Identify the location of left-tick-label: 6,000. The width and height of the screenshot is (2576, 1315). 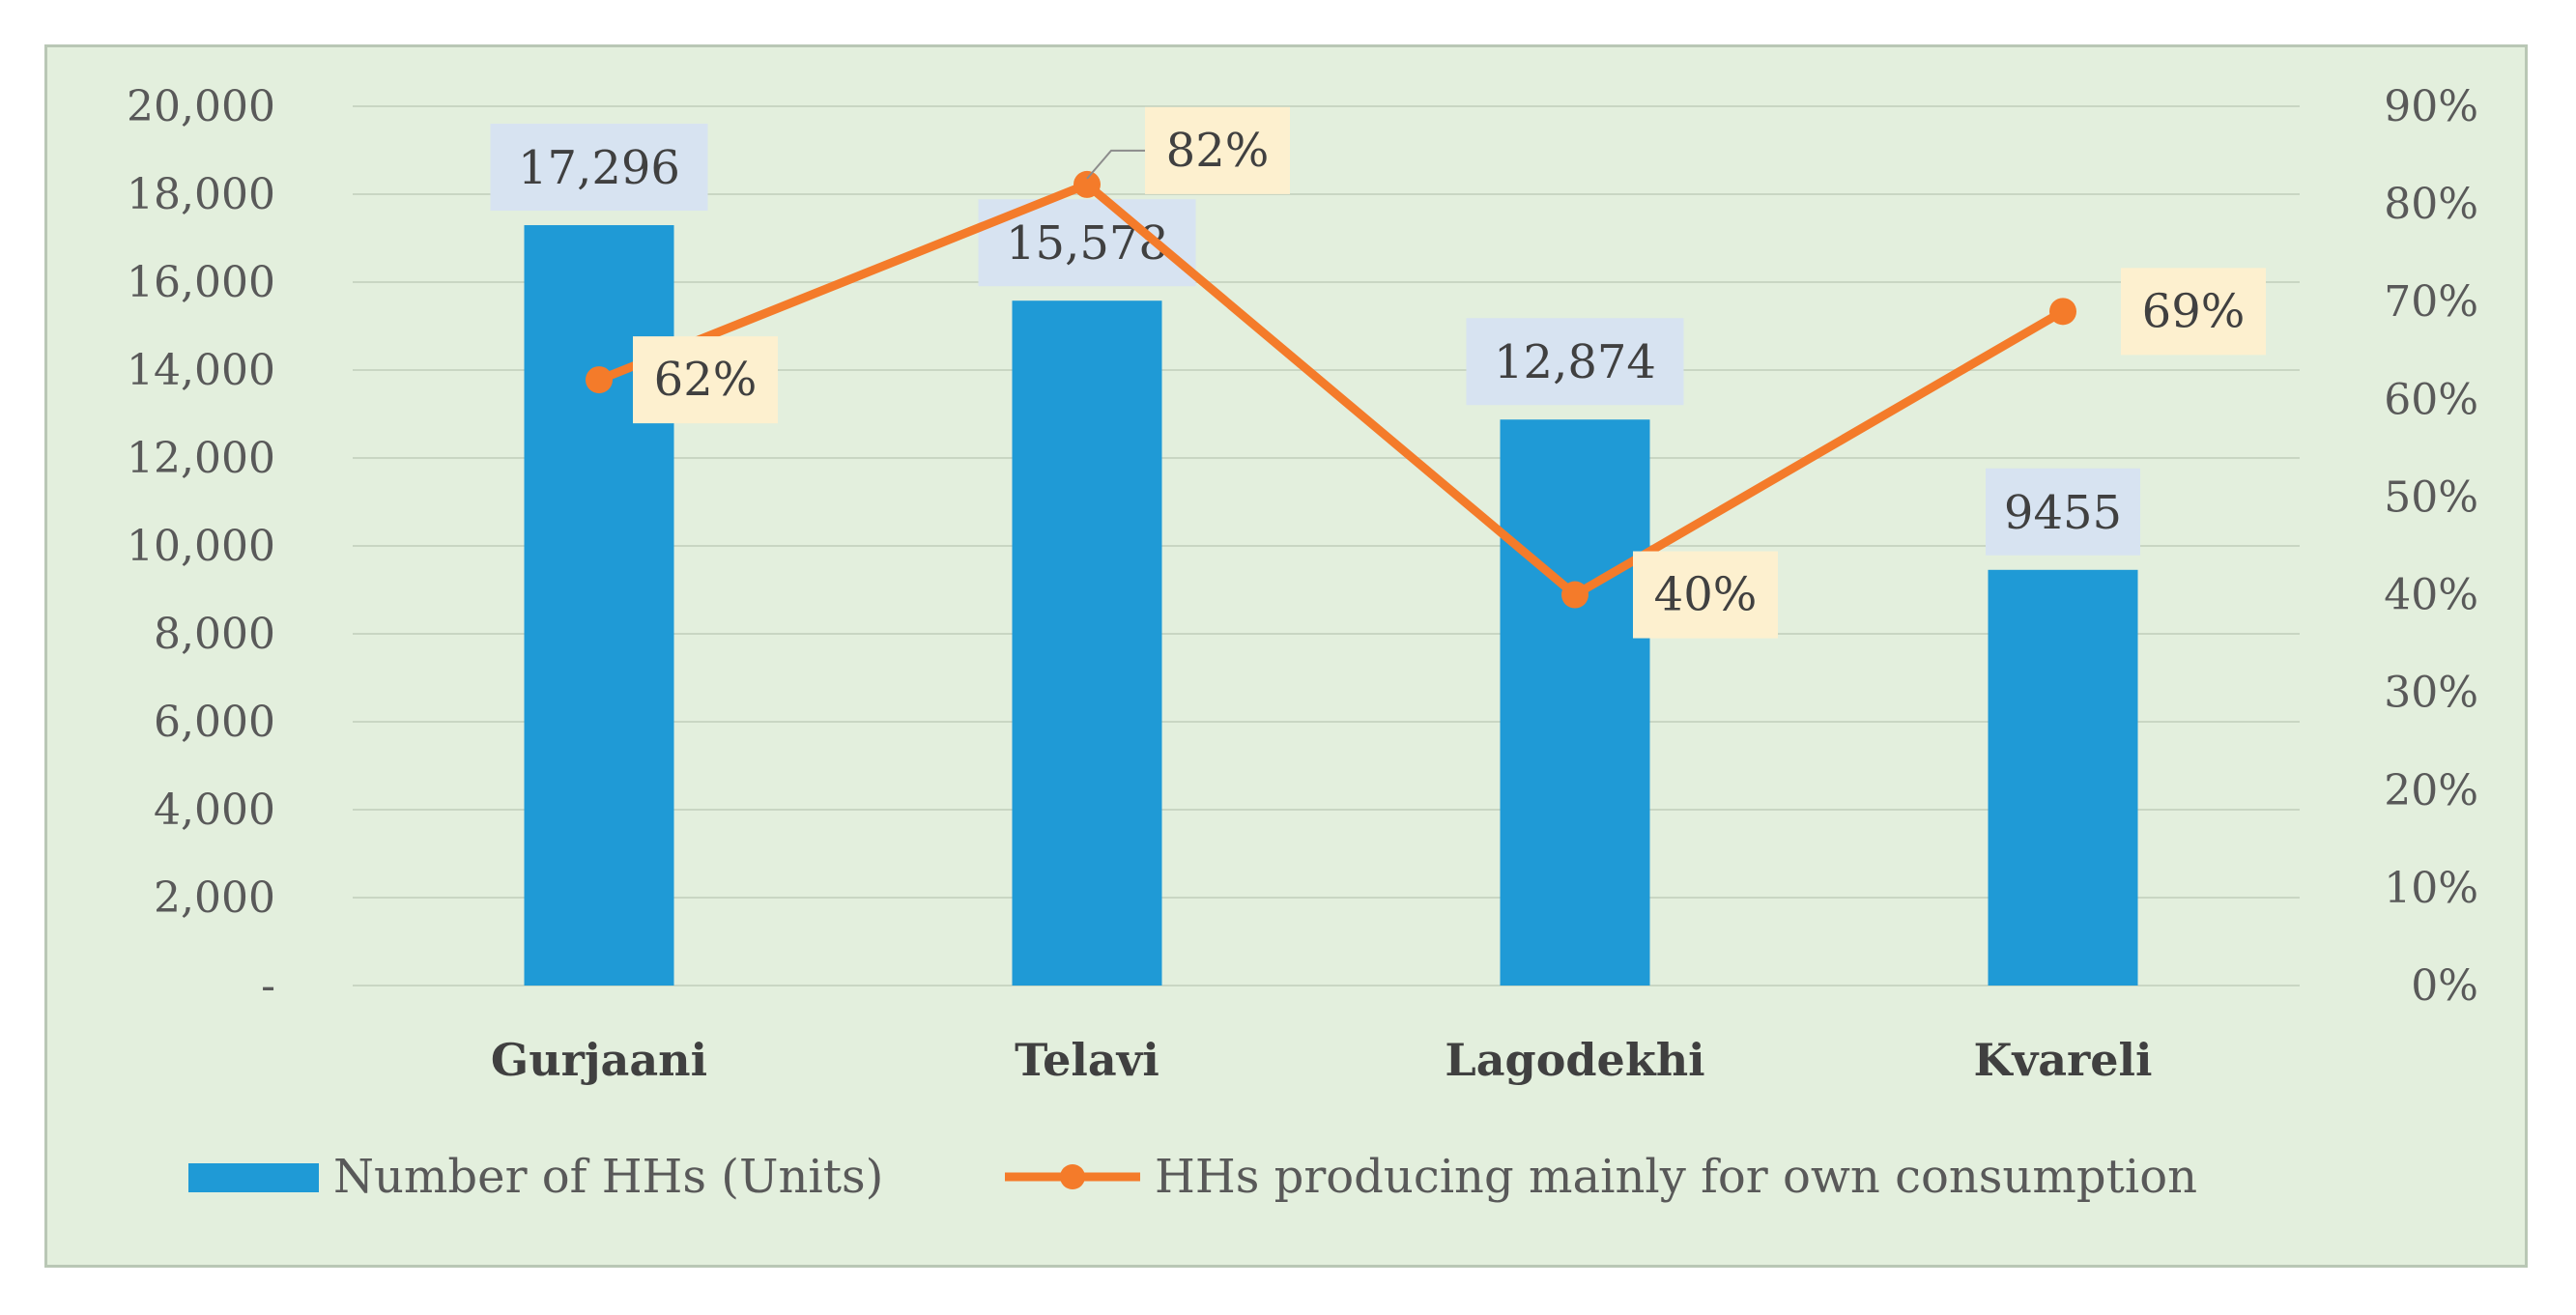
(215, 722).